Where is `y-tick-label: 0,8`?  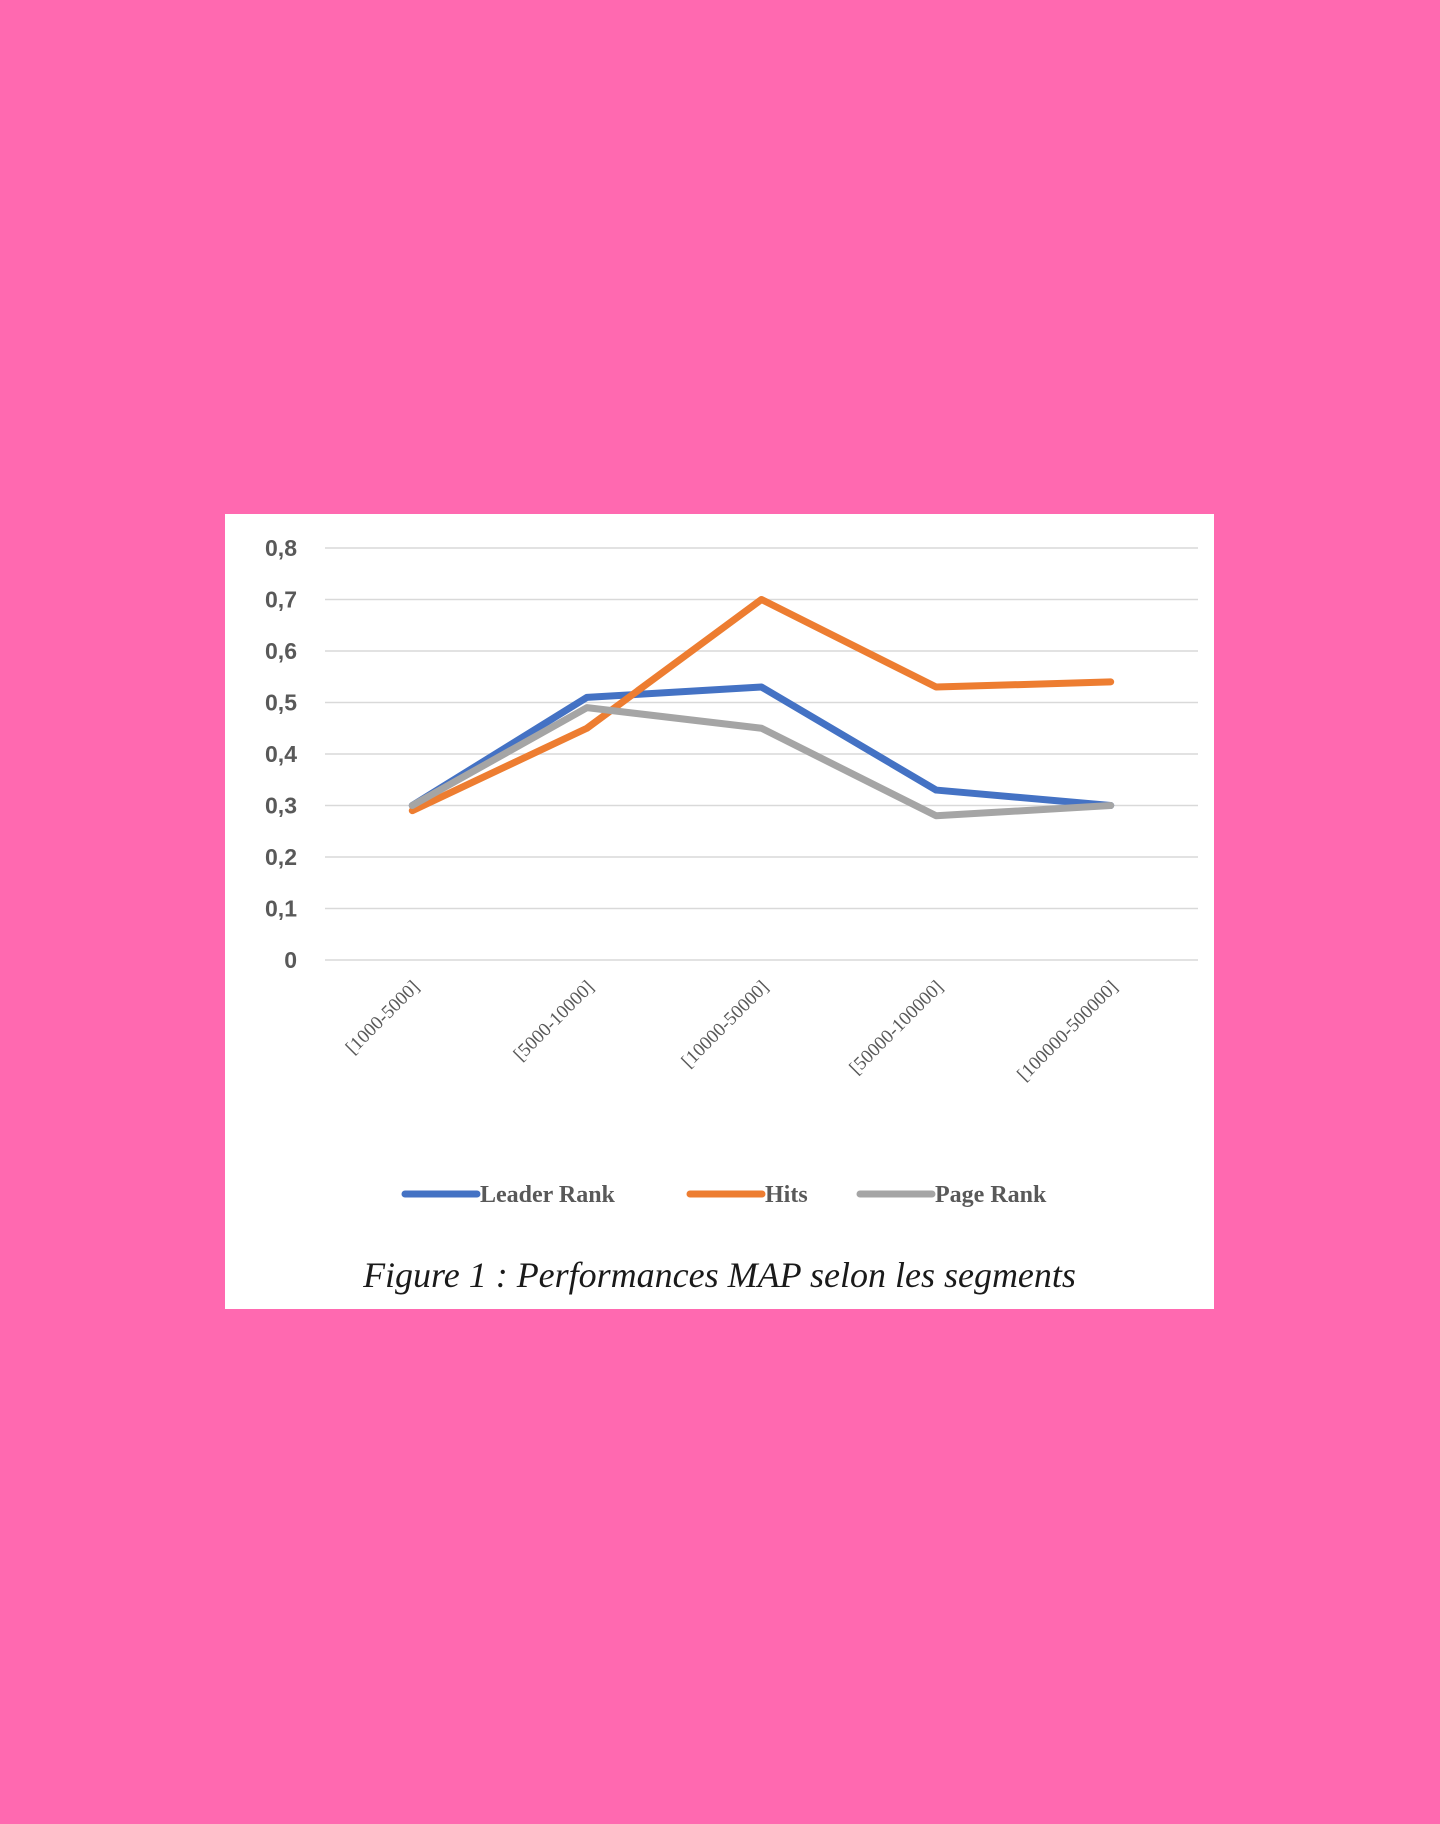 y-tick-label: 0,8 is located at coordinates (281, 548).